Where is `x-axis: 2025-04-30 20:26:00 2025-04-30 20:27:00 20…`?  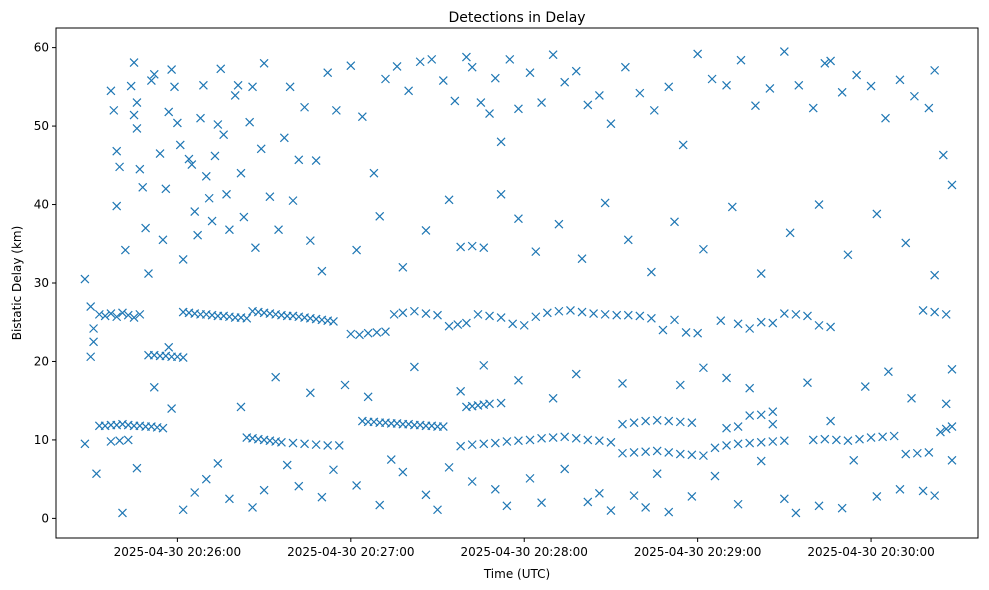 x-axis: 2025-04-30 20:26:00 2025-04-30 20:27:00 20… is located at coordinates (524, 548).